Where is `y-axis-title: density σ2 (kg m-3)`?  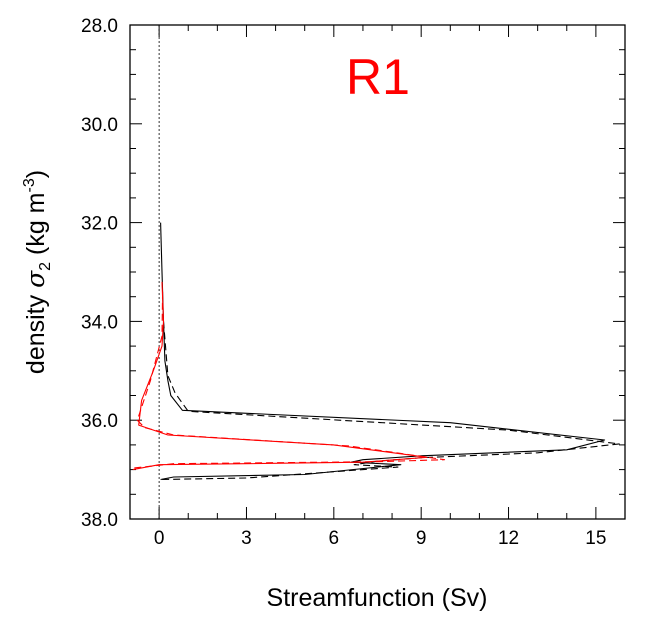
y-axis-title: density σ2 (kg m-3) is located at coordinates (37, 272).